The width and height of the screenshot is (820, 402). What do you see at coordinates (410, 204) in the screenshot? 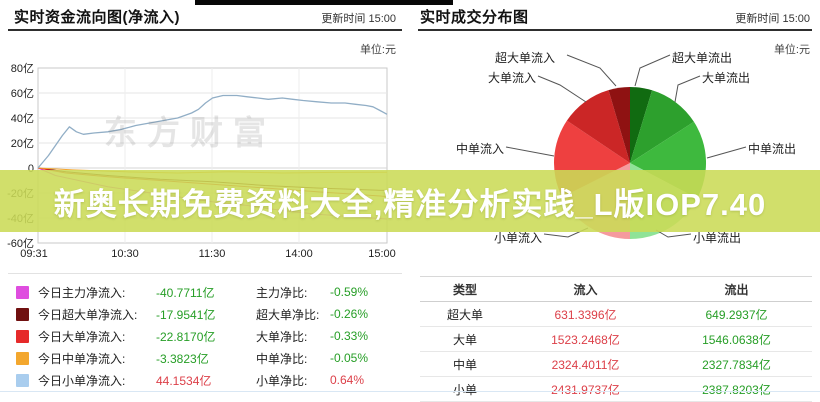
I see `ad-banner-text: 新奥长期免费资料大全,精准分析实践_L版IOP7.40` at bounding box center [410, 204].